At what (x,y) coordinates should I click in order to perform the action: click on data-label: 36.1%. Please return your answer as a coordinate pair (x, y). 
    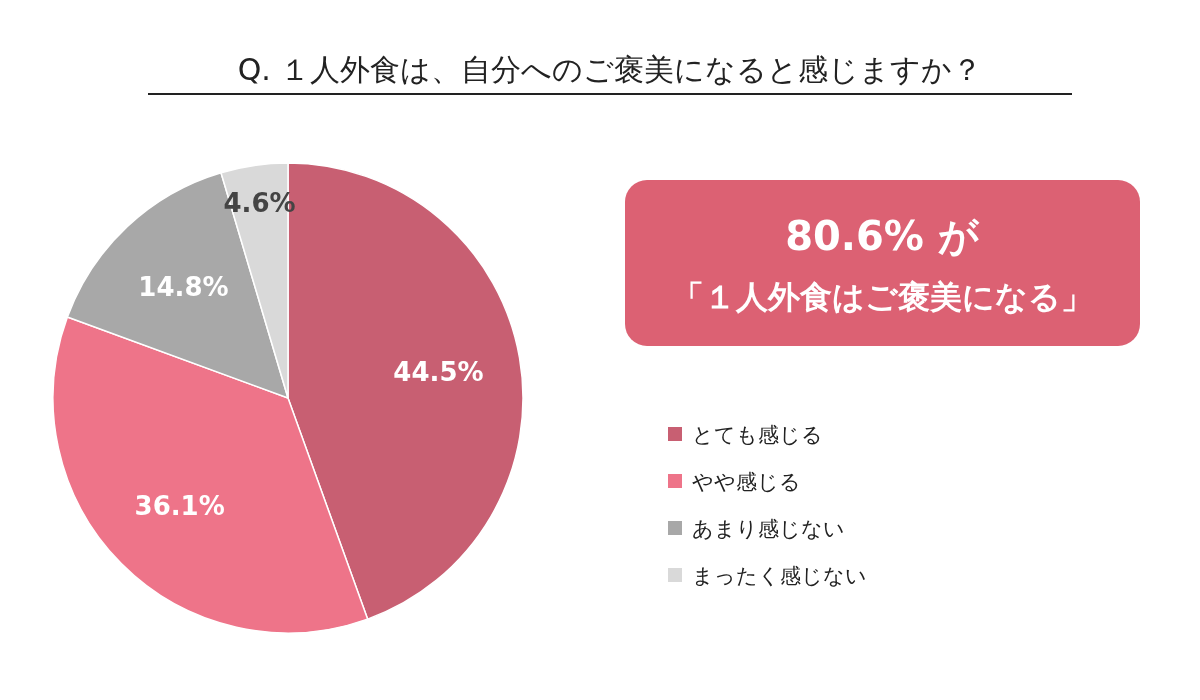
    Looking at the image, I should click on (179, 505).